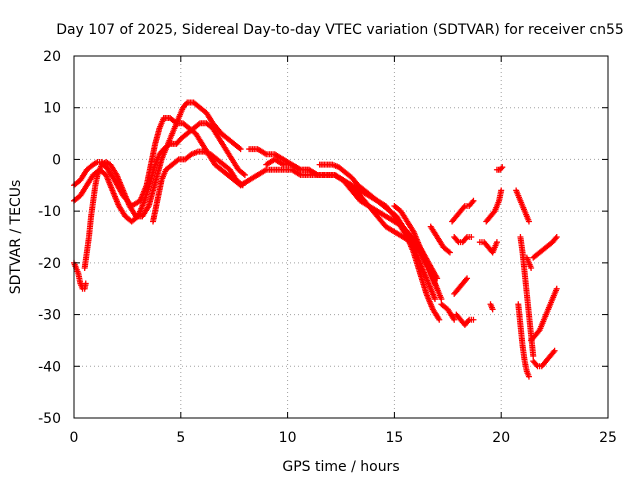  Describe the element at coordinates (49, 316) in the screenshot. I see `y-tick-label: -30` at that location.